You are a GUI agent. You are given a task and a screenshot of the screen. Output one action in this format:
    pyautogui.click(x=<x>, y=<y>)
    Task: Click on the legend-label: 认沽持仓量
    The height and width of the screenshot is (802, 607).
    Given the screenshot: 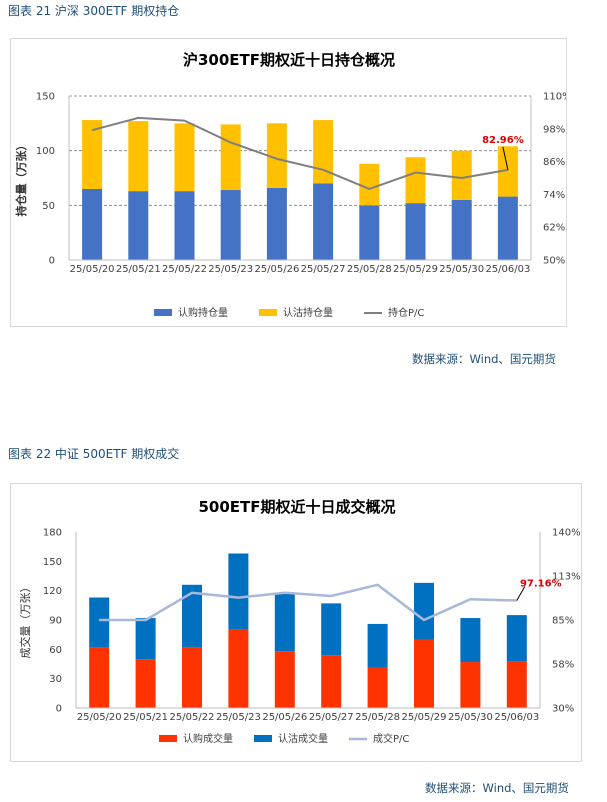 What is the action you would take?
    pyautogui.click(x=308, y=312)
    